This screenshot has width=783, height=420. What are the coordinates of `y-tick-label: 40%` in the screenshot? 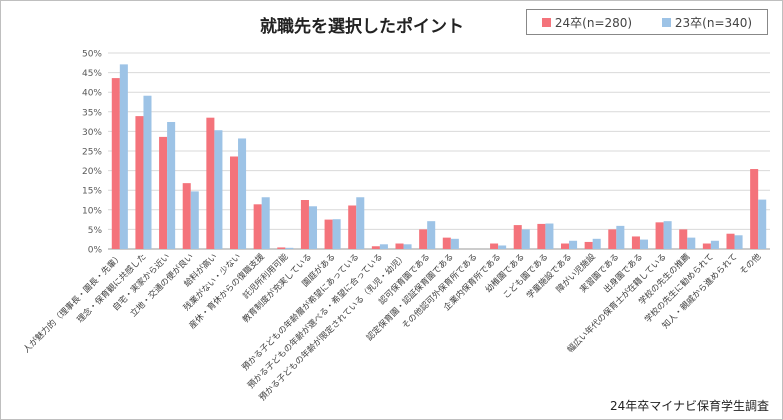 It's located at (92, 94).